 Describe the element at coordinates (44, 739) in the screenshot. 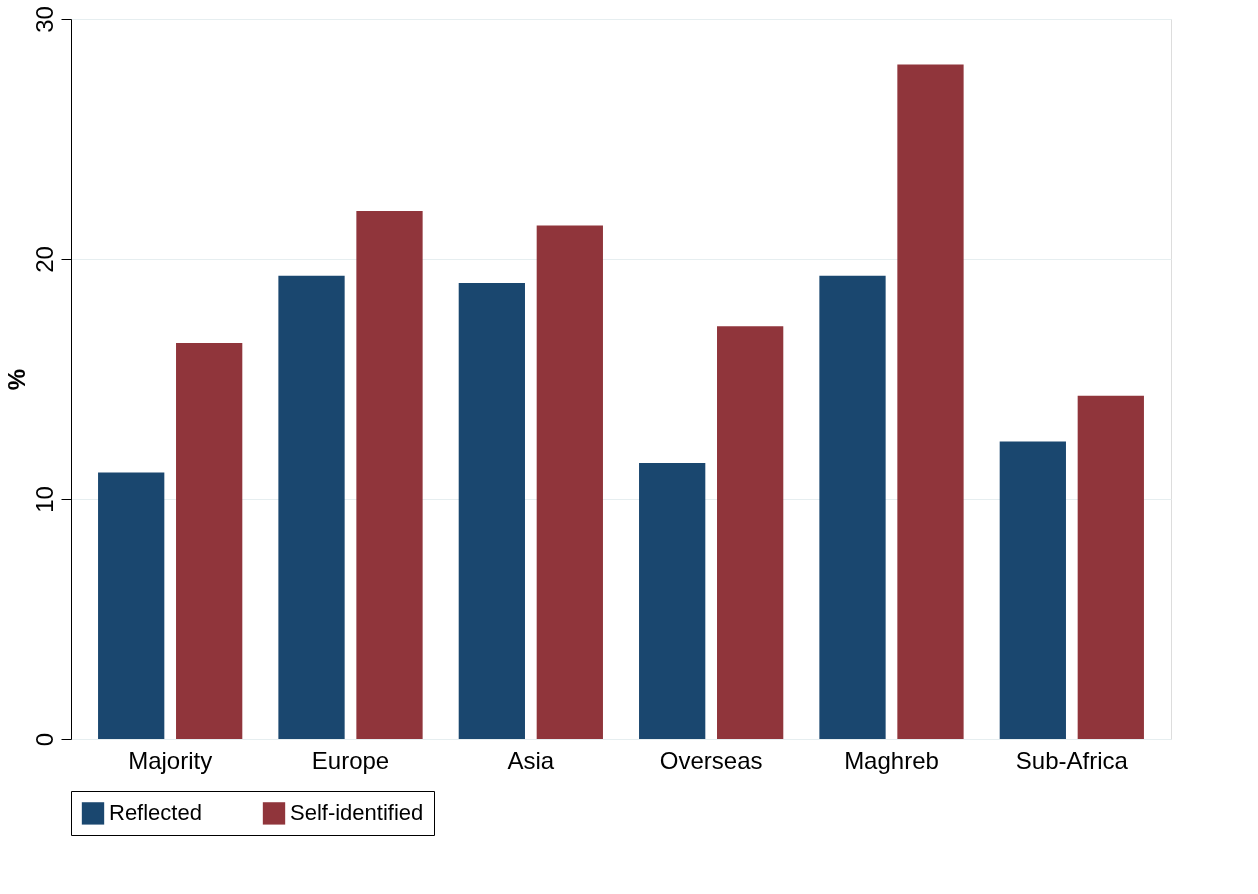

I see `y-tick-label: 0` at that location.